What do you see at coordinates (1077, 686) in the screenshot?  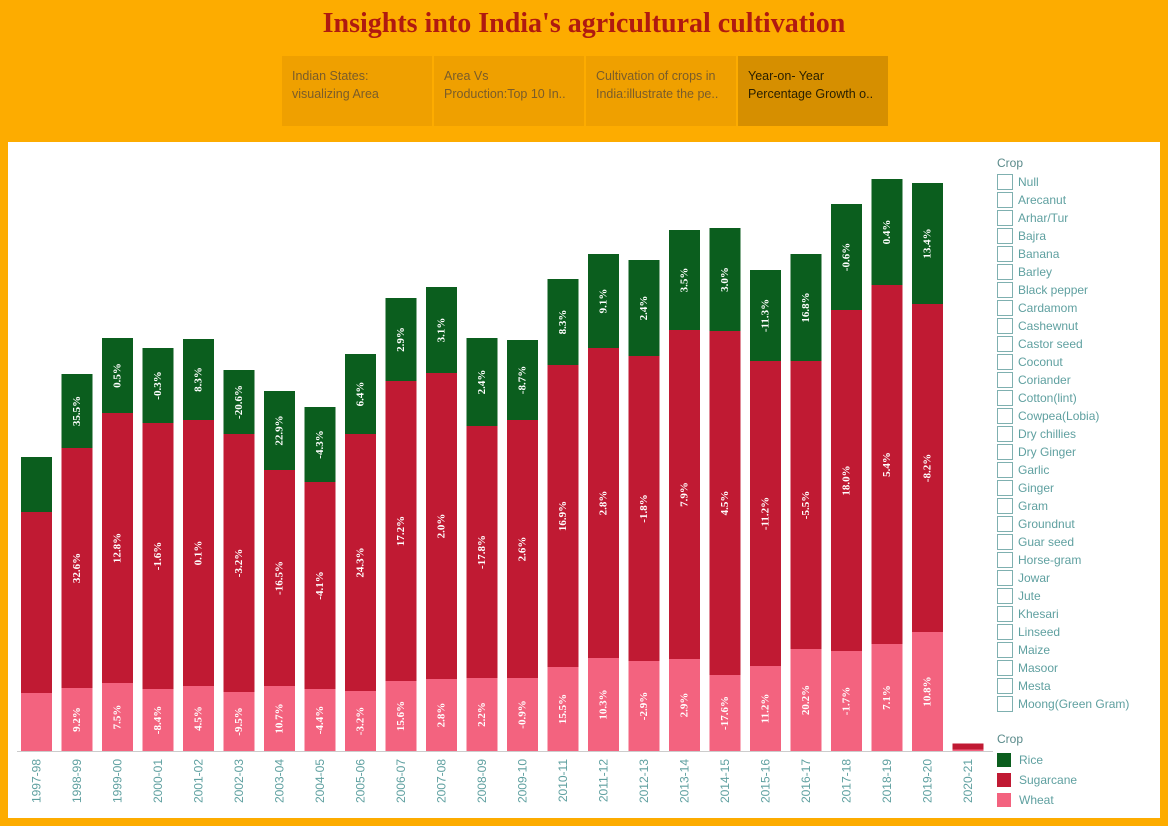 I see `crop-filter-item: Mesta` at bounding box center [1077, 686].